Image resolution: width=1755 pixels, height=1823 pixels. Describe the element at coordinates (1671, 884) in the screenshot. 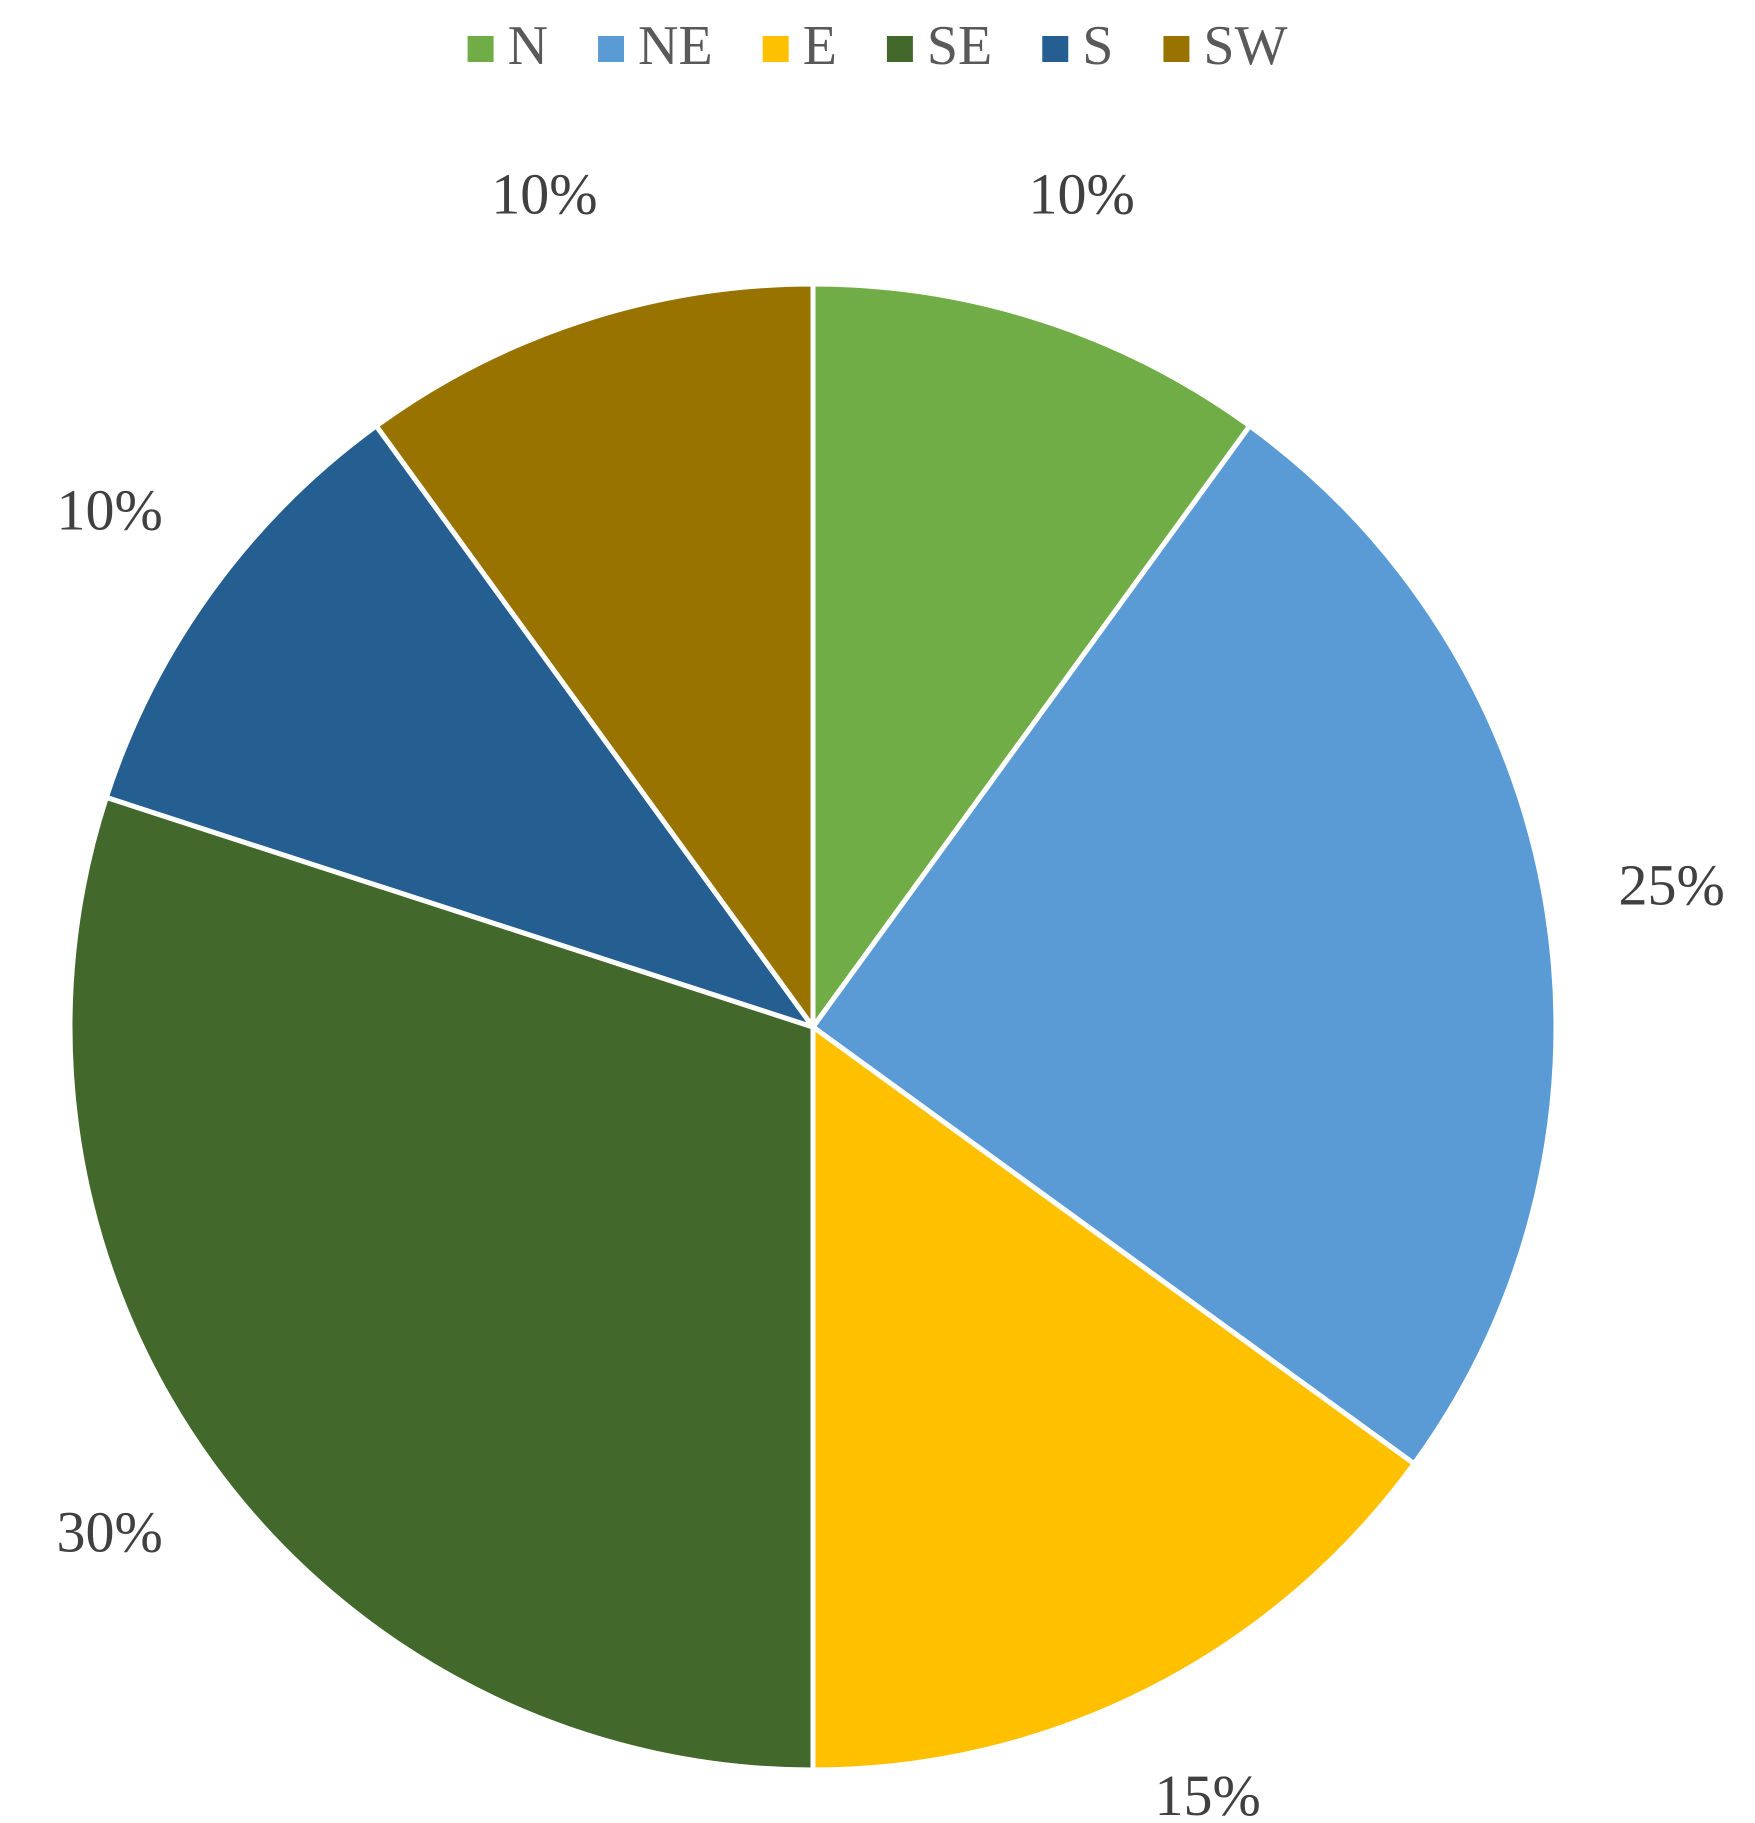

I see `data-label: 25%` at that location.